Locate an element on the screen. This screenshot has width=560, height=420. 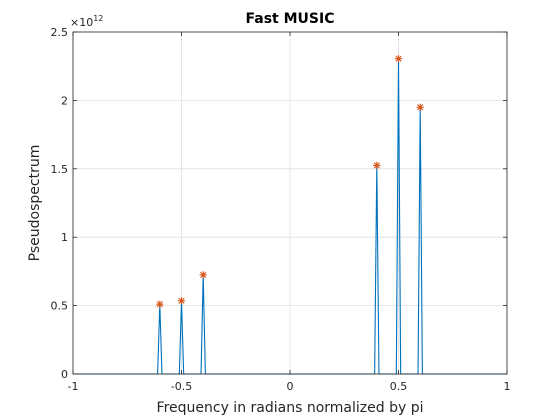
y-tick-label: 0.5 is located at coordinates (60, 306).